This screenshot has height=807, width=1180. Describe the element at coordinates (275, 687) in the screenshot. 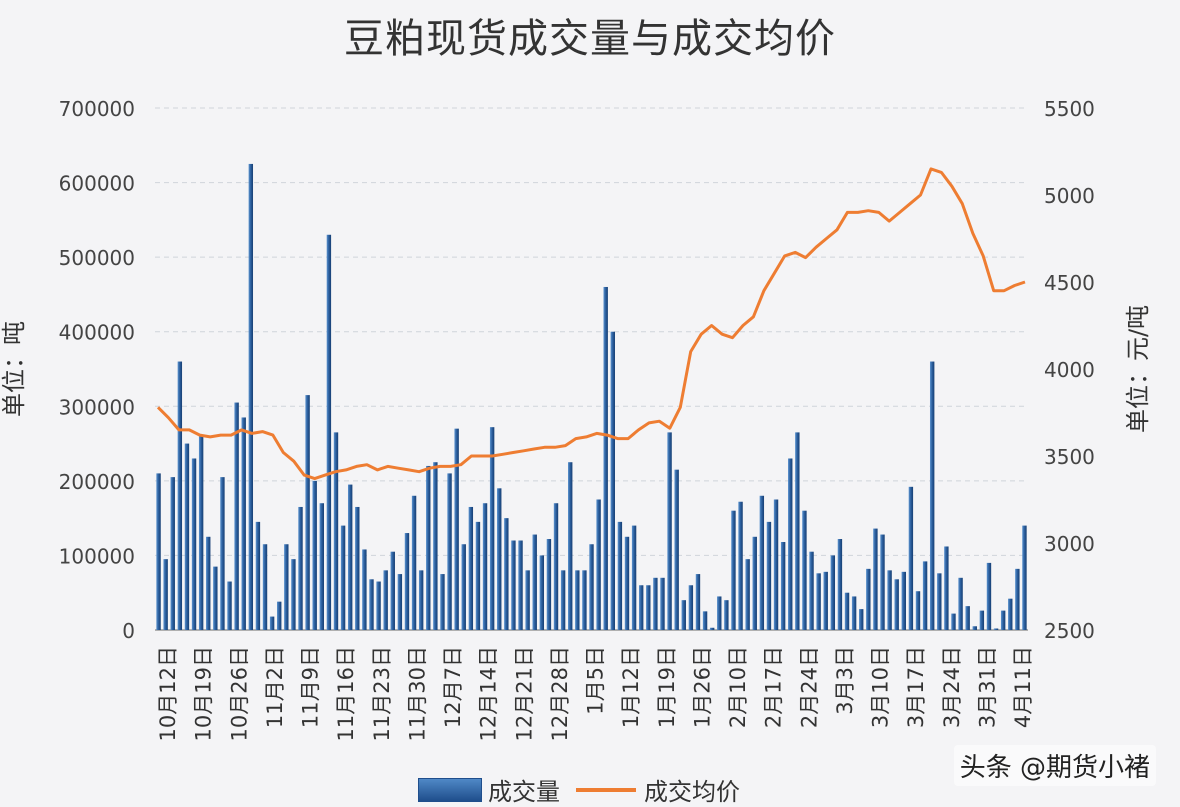

I see `x-tick-label: 11月2日` at that location.